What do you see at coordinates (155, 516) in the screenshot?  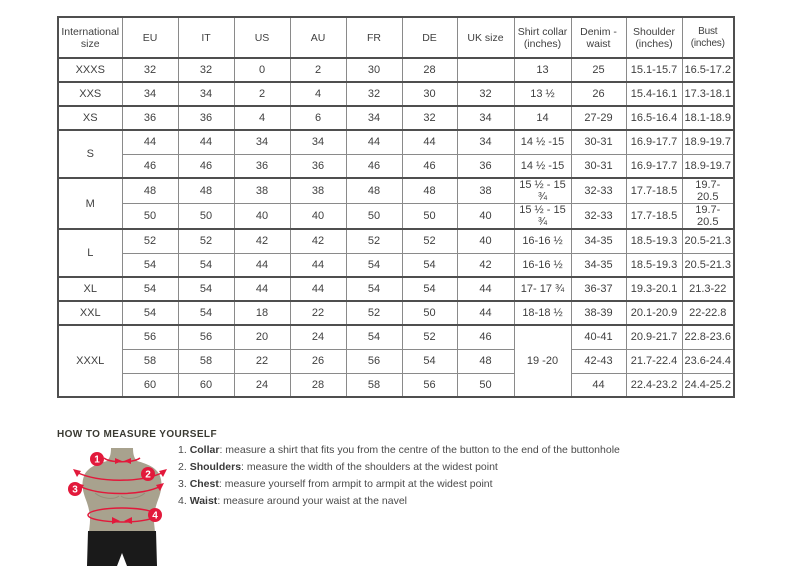 I see `badge-4-number: 4` at bounding box center [155, 516].